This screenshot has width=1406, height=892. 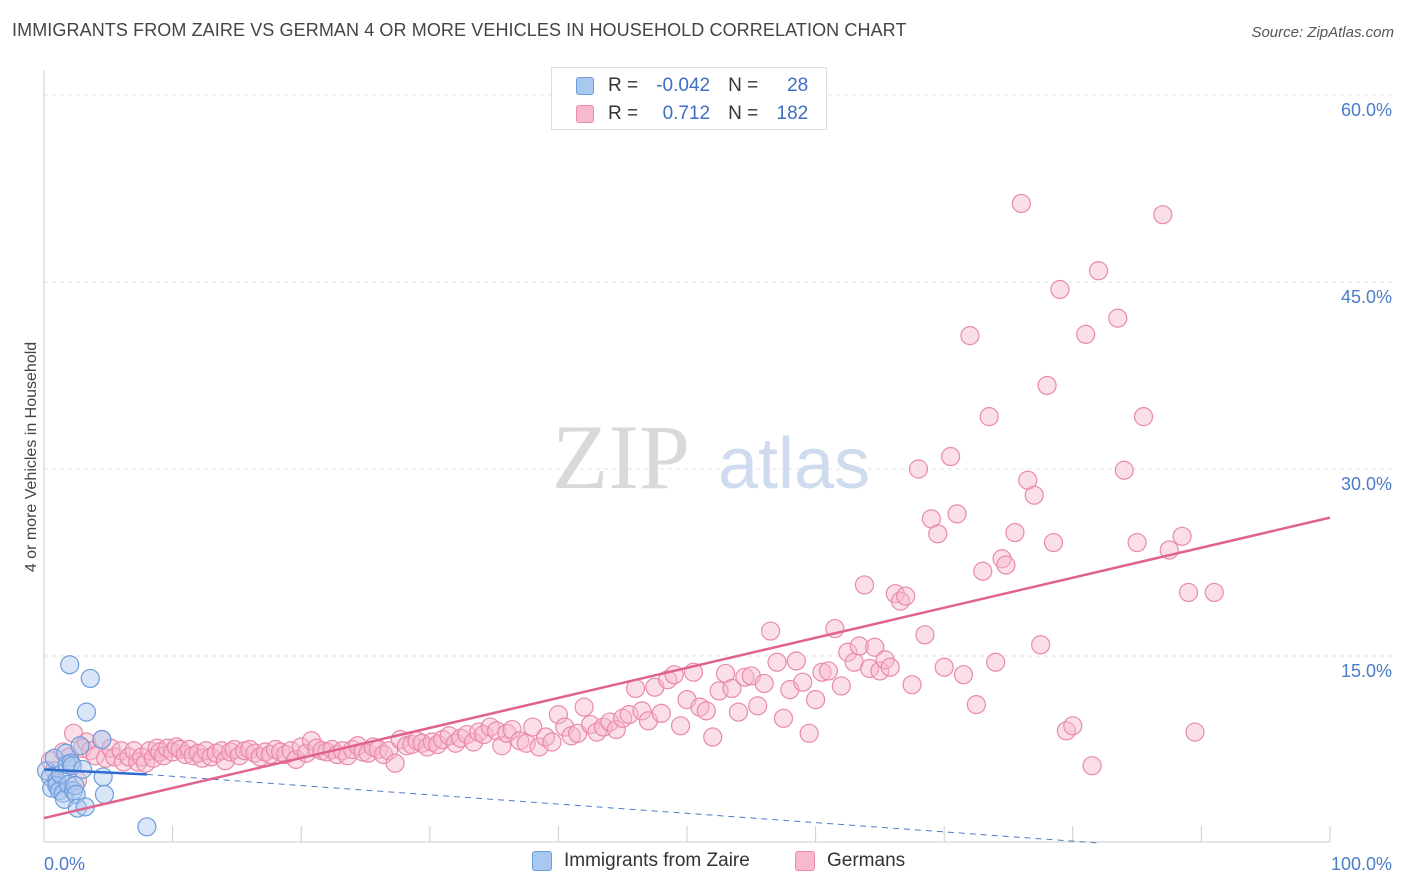 What do you see at coordinates (1366, 110) in the screenshot?
I see `y-tick-label-3: 60.0%` at bounding box center [1366, 110].